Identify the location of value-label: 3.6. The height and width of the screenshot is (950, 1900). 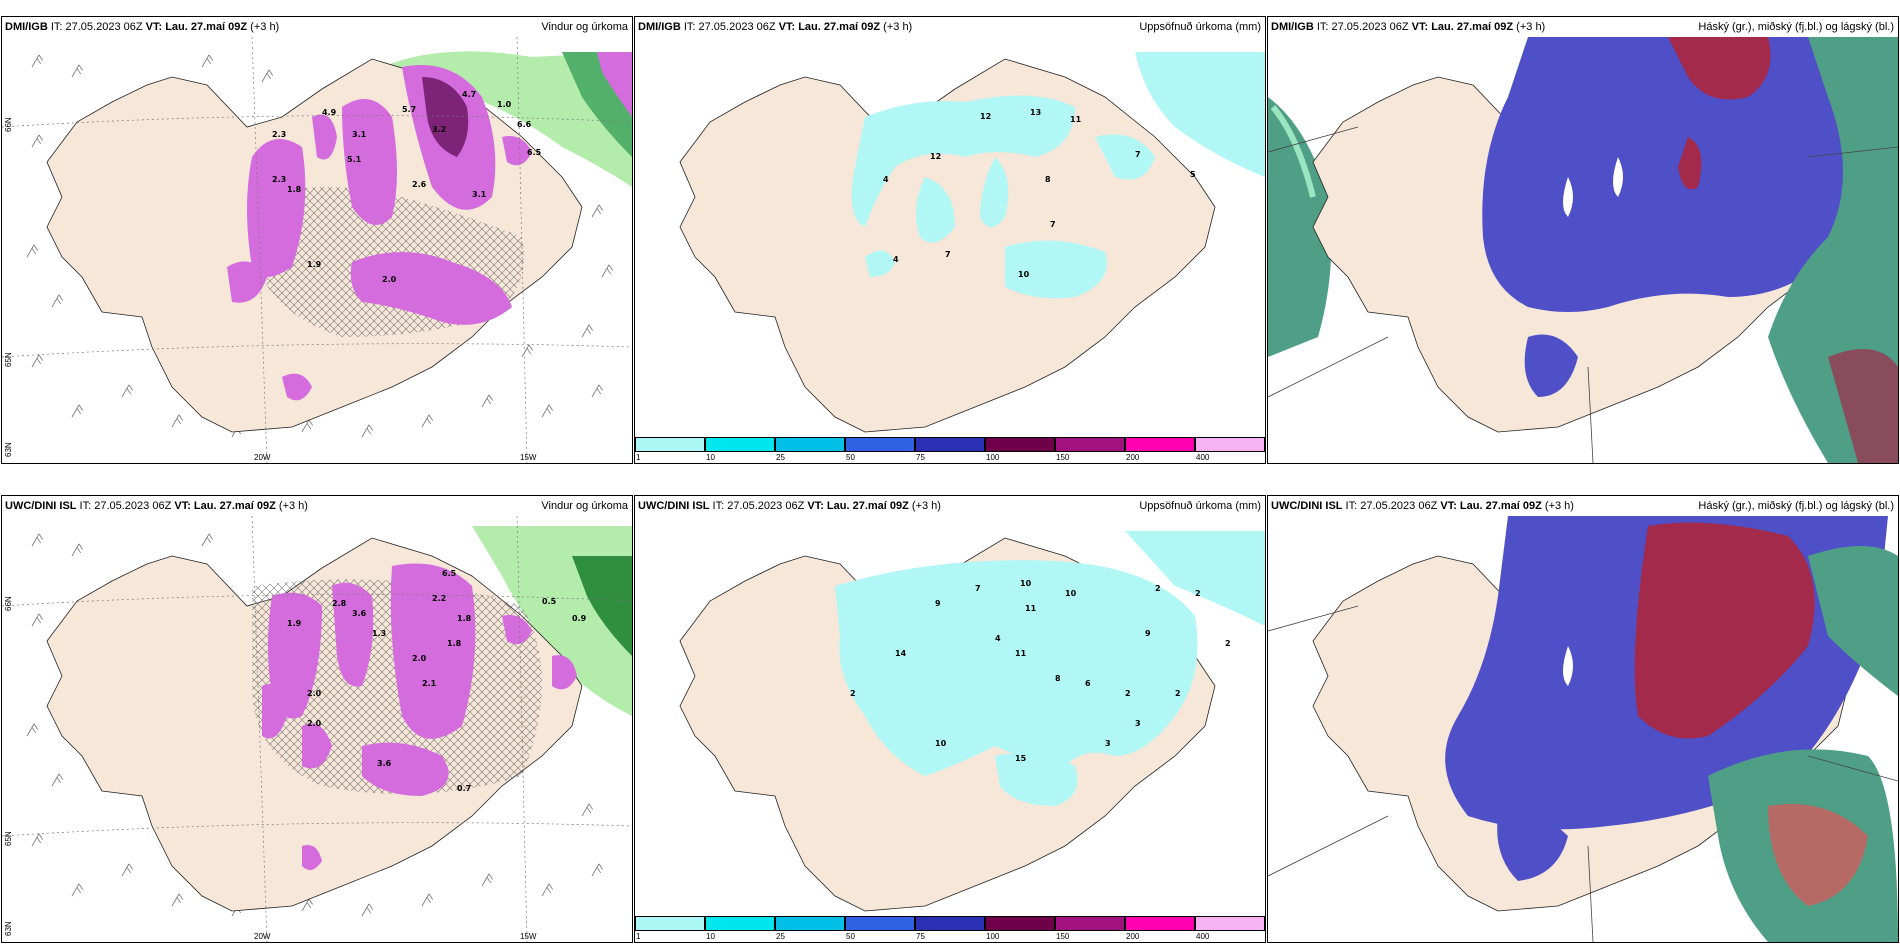
(359, 613).